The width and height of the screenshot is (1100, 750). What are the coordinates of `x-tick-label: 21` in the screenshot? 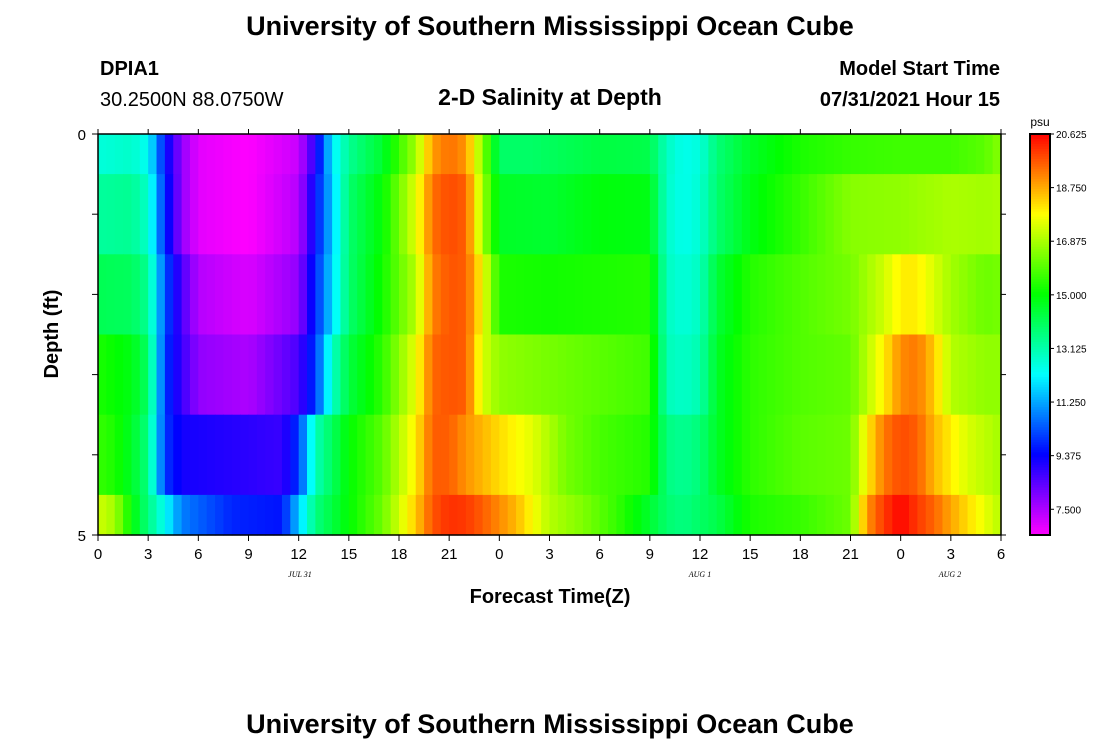 It's located at (449, 554).